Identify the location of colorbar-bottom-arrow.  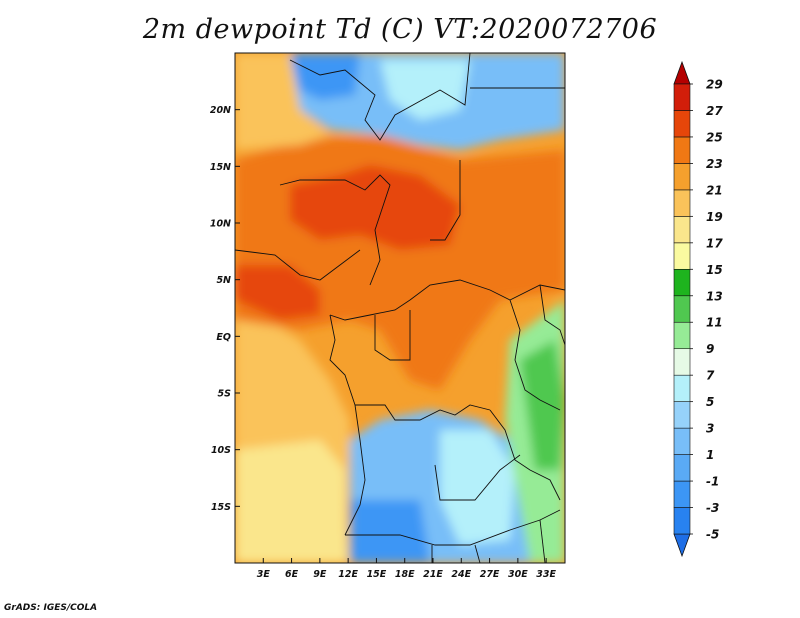
(682, 545).